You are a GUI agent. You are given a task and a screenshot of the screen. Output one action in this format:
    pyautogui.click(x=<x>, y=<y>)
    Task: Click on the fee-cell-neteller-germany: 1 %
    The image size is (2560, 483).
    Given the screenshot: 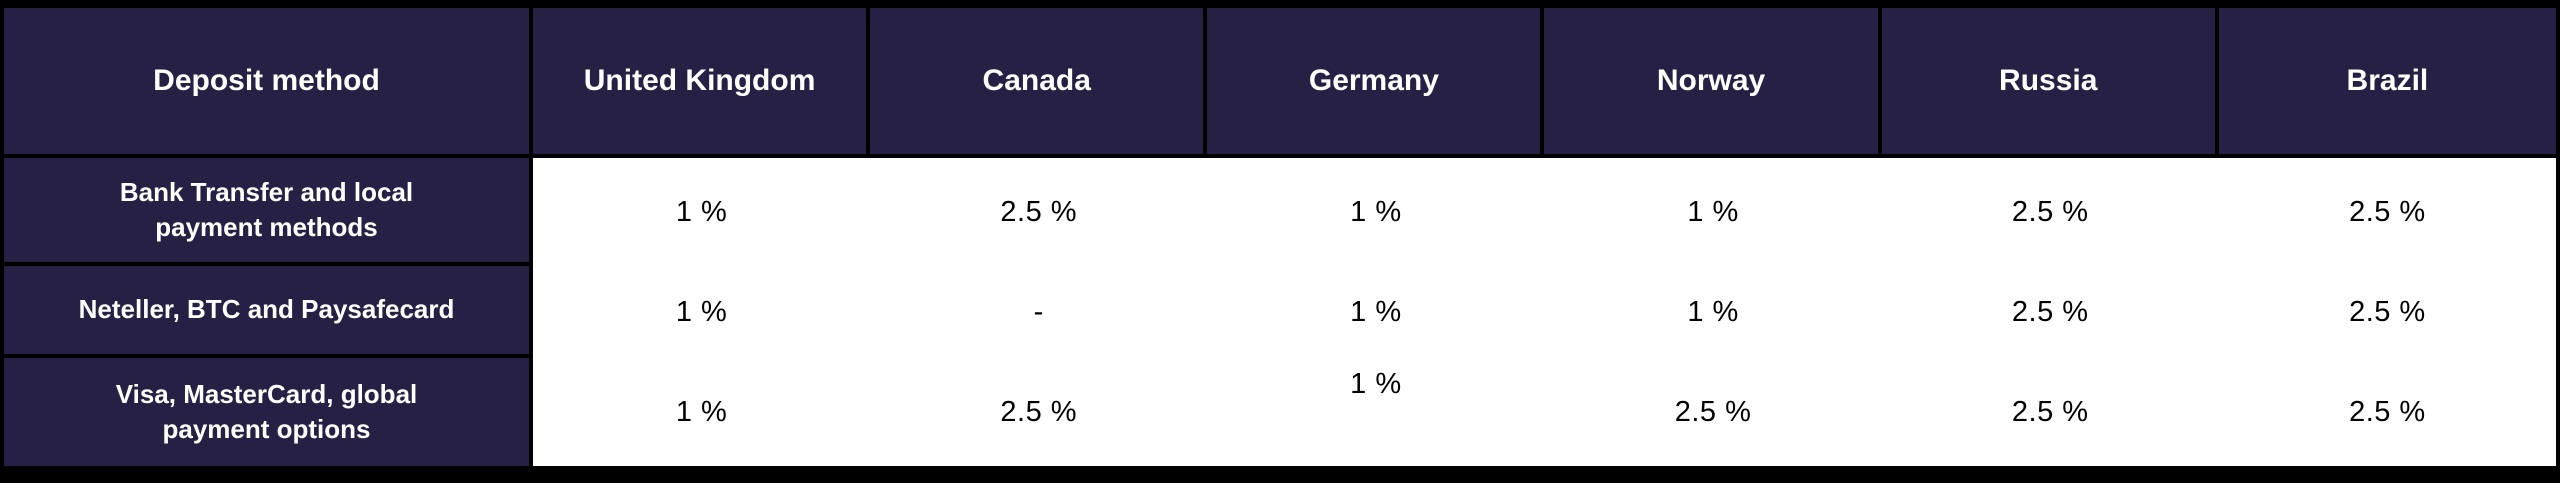 What is the action you would take?
    pyautogui.click(x=1376, y=312)
    